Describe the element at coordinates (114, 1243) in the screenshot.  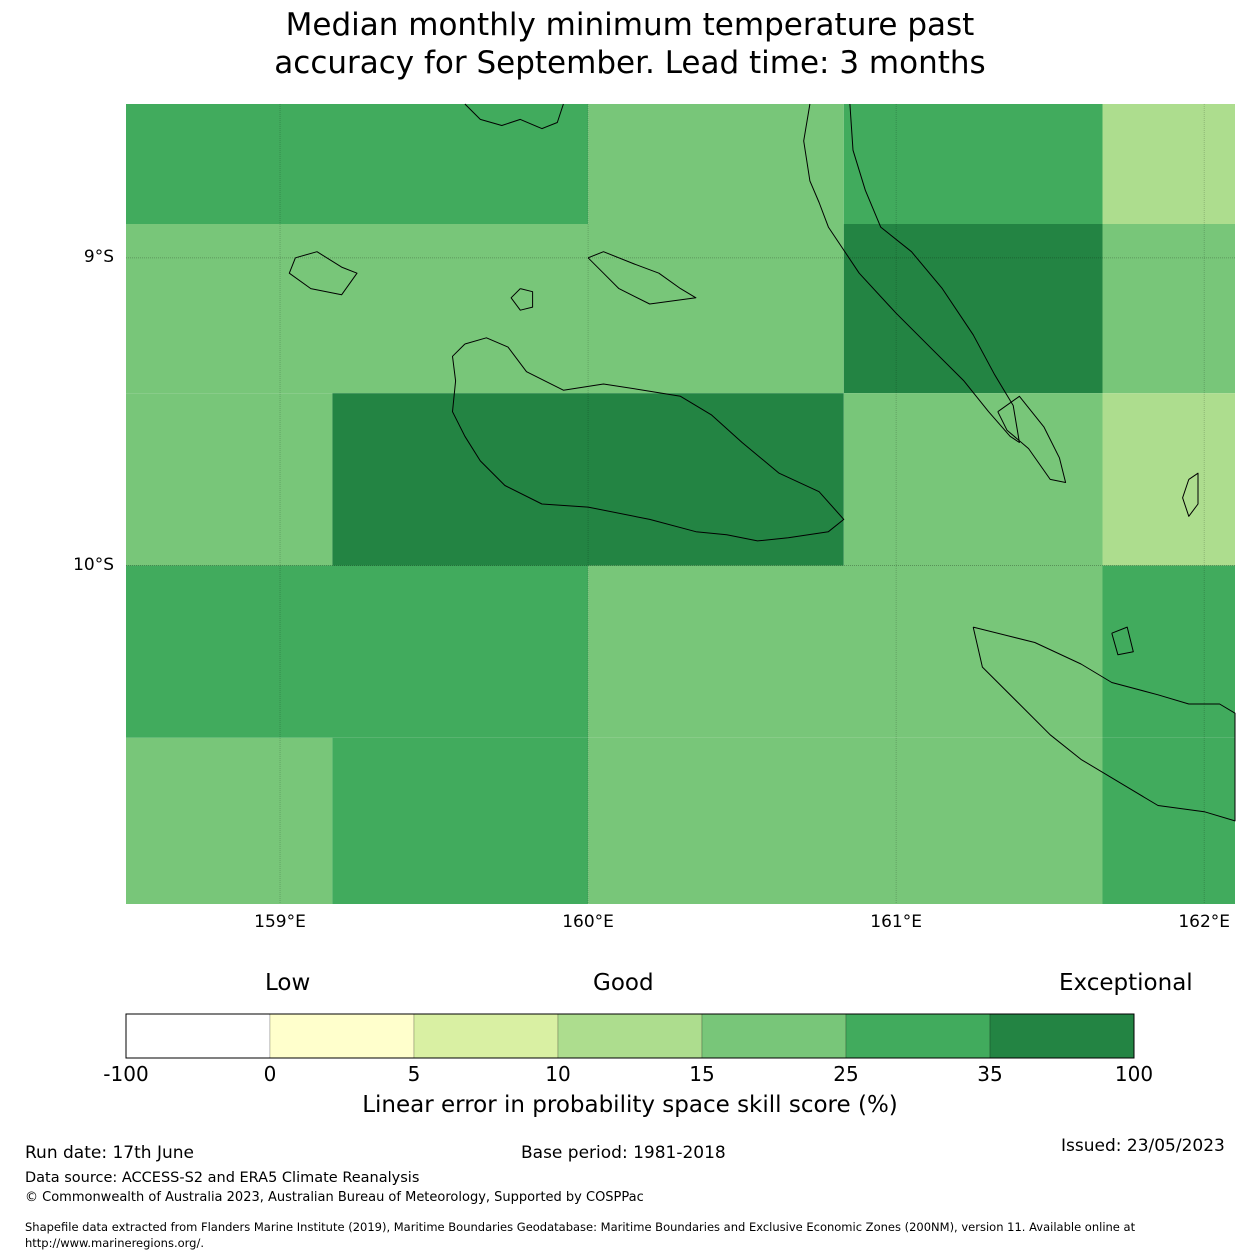
I see `shapefile-line-2: http://www.marineregions.org/.` at that location.